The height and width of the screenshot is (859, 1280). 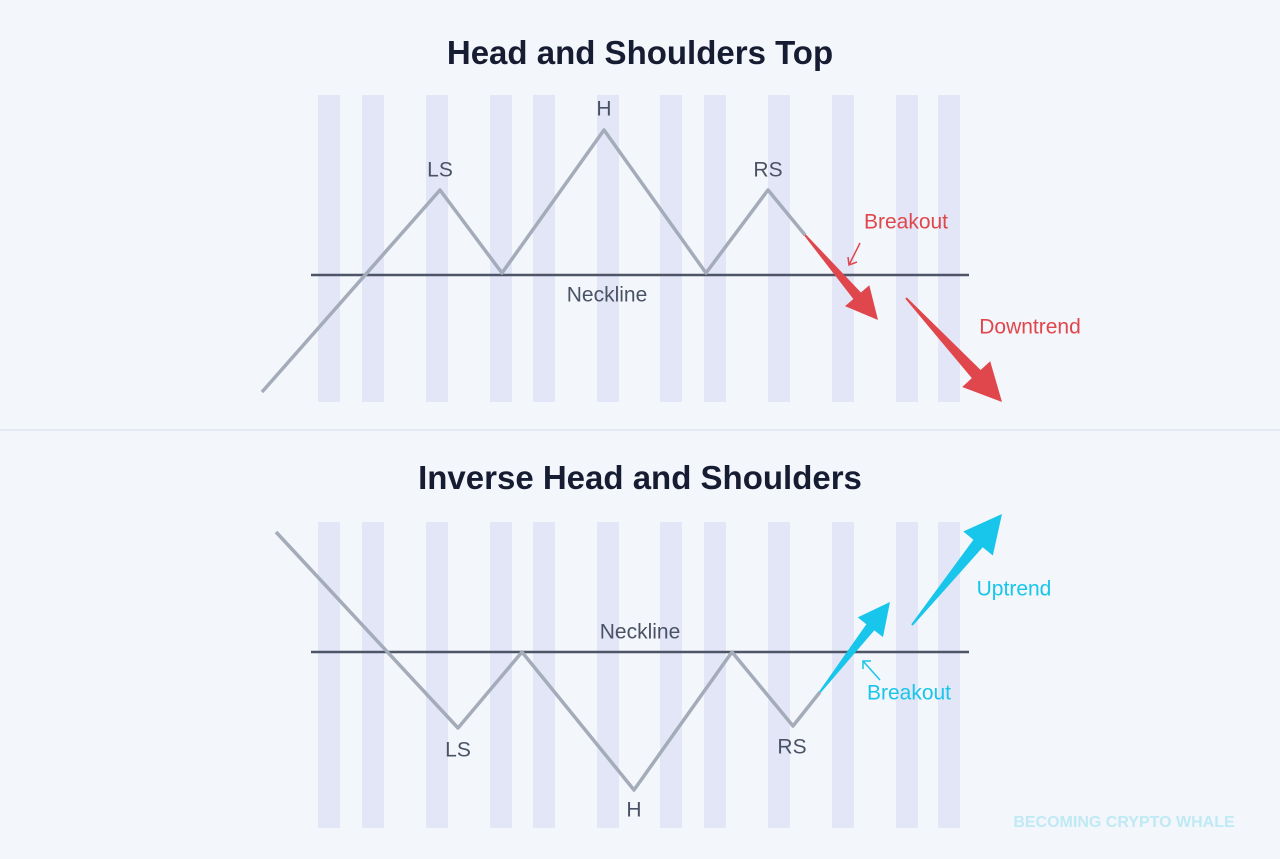 I want to click on label: Uptrend, so click(x=1014, y=589).